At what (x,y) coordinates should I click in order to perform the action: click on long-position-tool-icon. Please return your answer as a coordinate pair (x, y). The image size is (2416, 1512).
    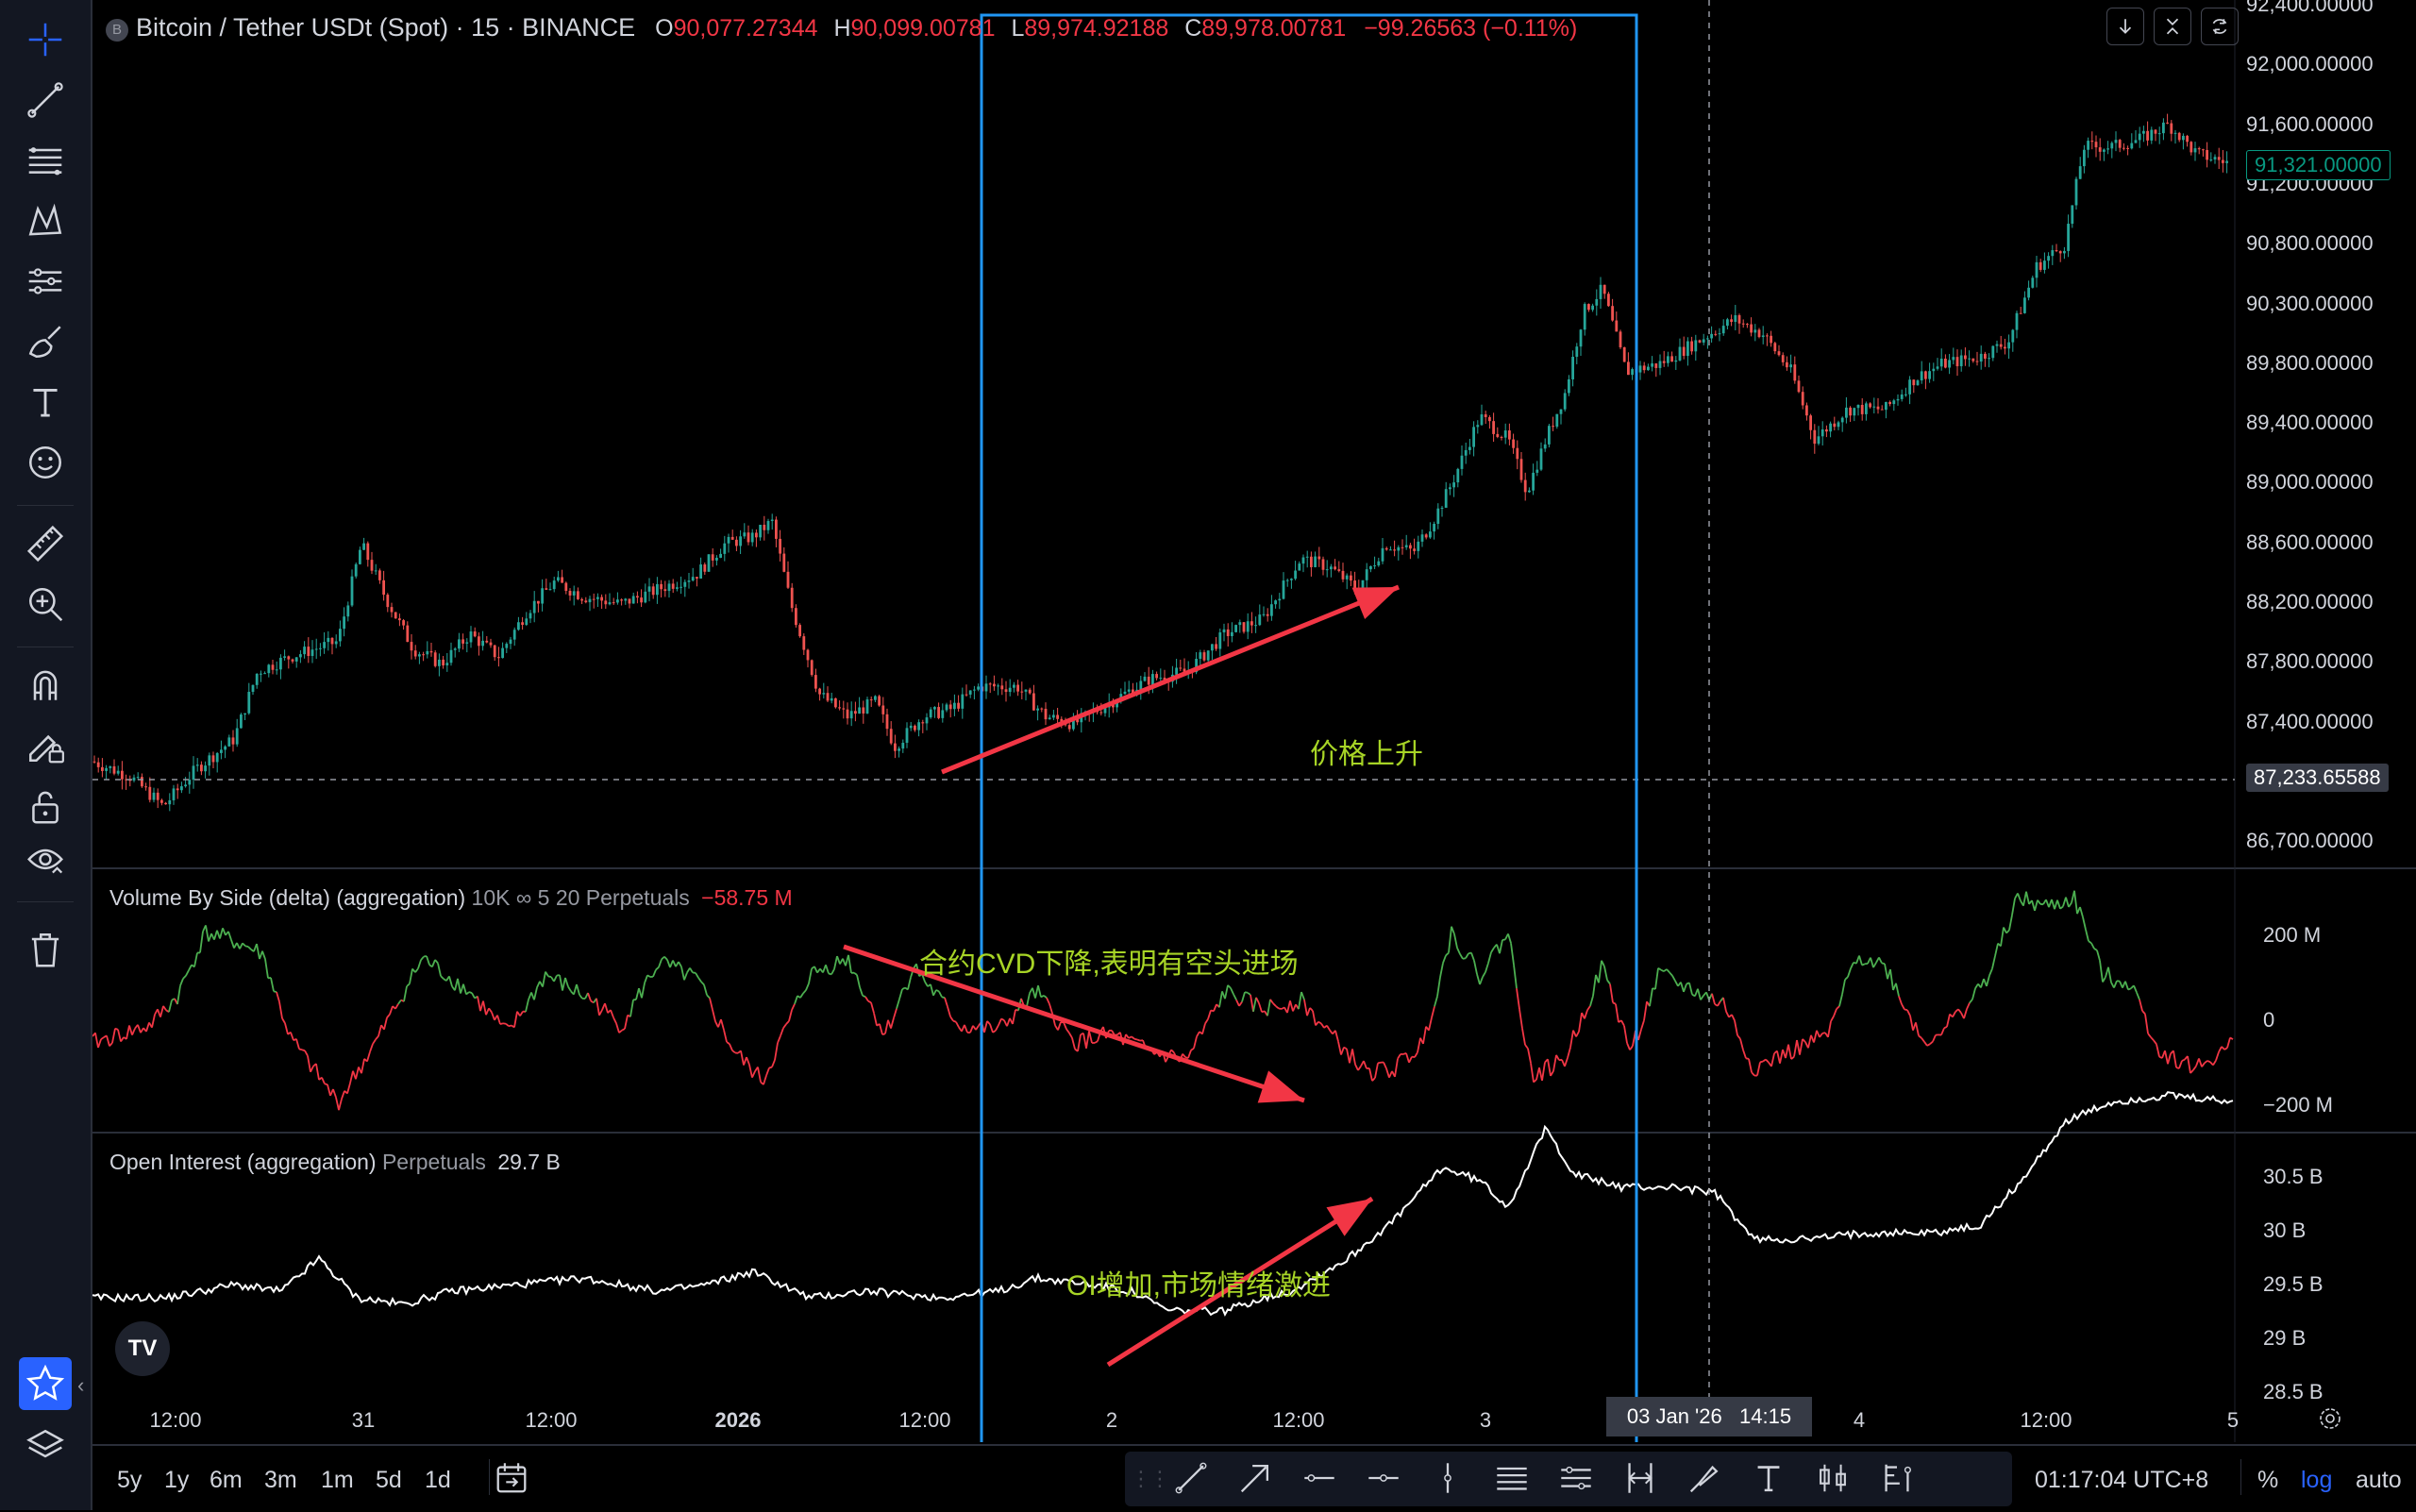
    Looking at the image, I should click on (1832, 1478).